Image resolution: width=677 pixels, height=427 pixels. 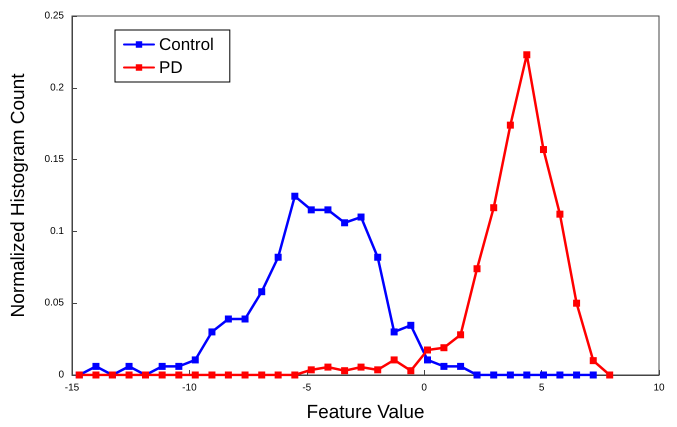 I want to click on x-tick-label: 5, so click(x=541, y=388).